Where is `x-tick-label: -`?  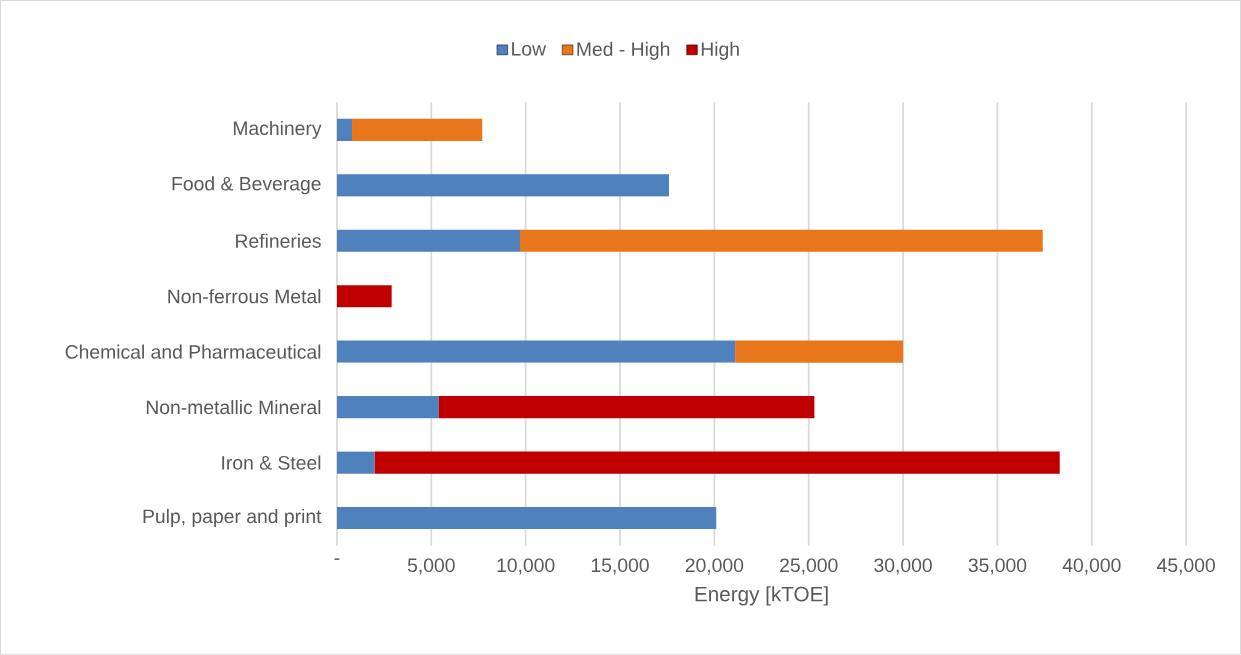
x-tick-label: - is located at coordinates (337, 559).